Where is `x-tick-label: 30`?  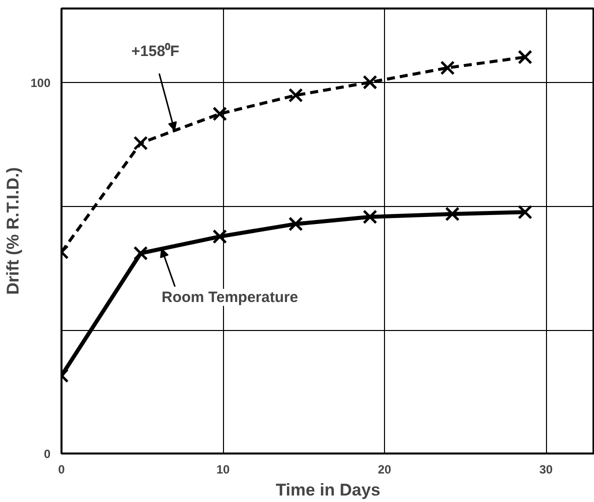
x-tick-label: 30 is located at coordinates (546, 469).